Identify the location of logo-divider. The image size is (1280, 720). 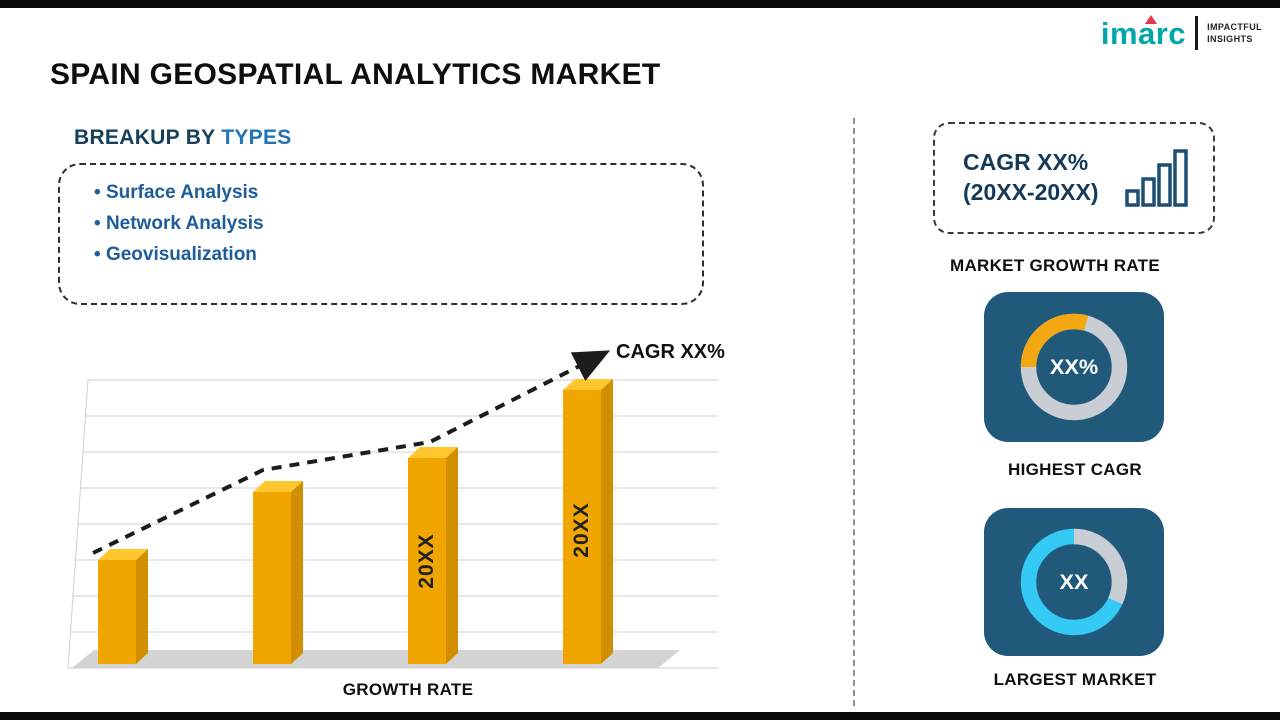
(1197, 33).